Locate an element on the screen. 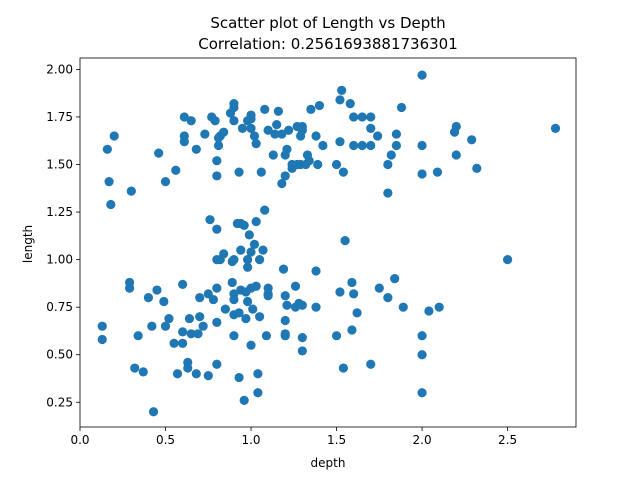 The image size is (640, 484). chart-subtitle: Correlation: 0.2561693881736301 is located at coordinates (328, 44).